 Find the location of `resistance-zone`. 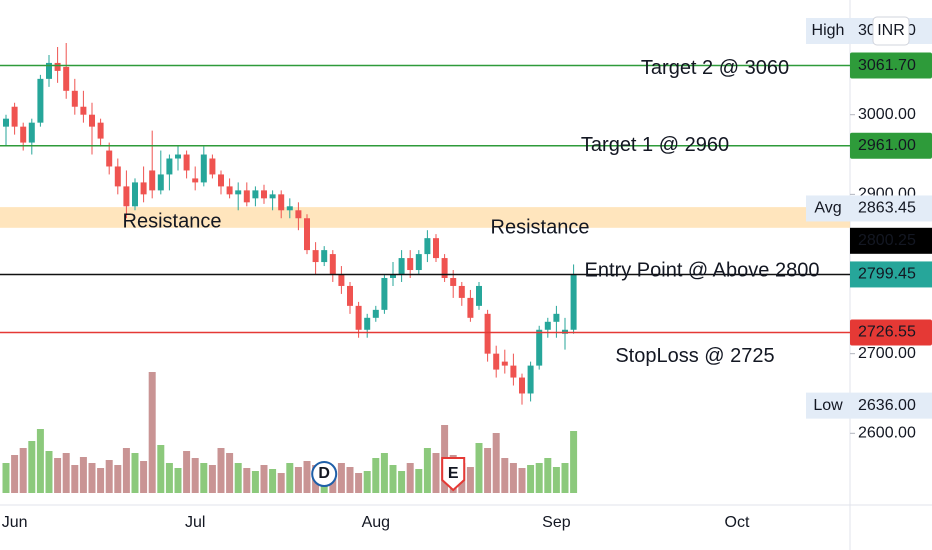

resistance-zone is located at coordinates (425, 217).